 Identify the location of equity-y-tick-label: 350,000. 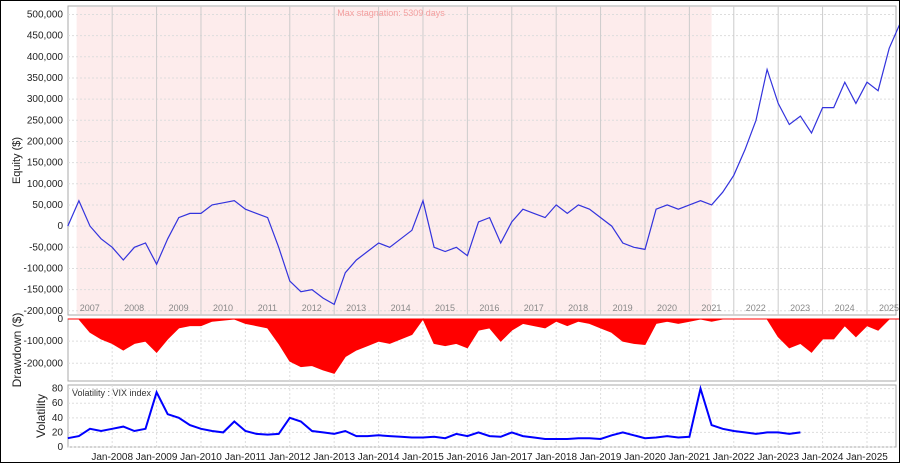
(45, 78).